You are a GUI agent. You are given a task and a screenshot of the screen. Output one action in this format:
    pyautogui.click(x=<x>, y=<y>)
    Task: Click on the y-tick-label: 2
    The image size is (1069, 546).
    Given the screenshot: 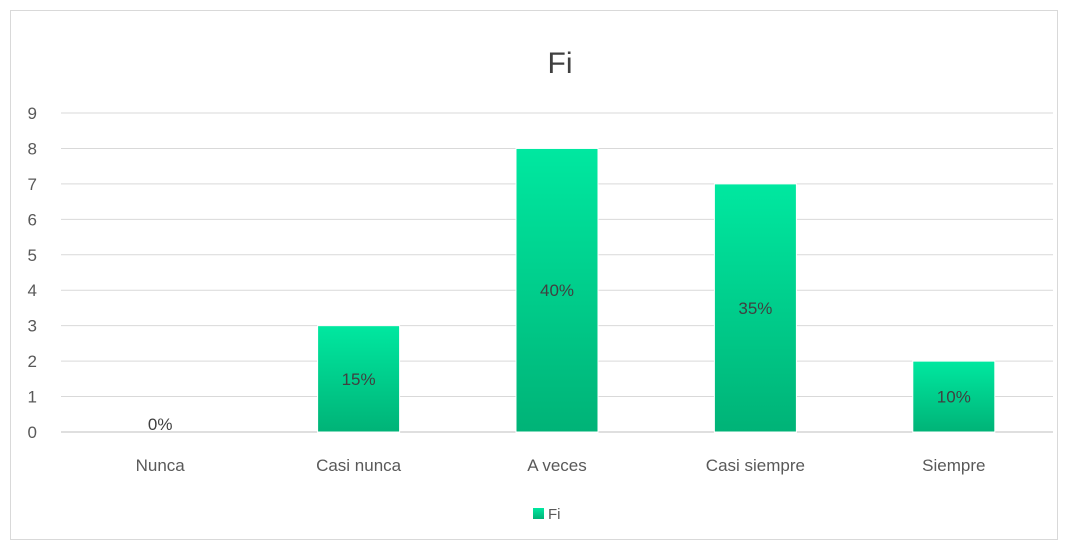 What is the action you would take?
    pyautogui.click(x=32, y=361)
    